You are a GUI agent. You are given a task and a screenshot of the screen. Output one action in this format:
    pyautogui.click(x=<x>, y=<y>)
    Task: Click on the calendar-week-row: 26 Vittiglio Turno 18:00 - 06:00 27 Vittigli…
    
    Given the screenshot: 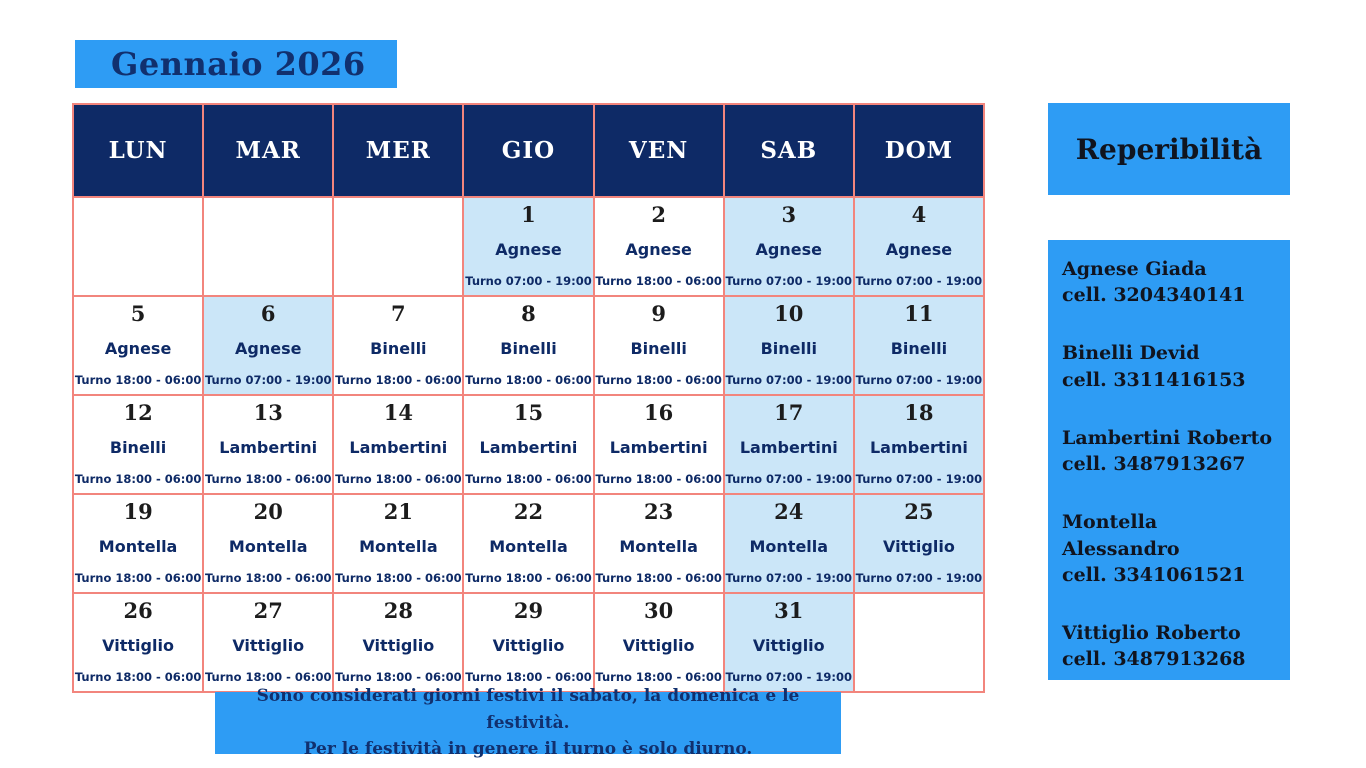 What is the action you would take?
    pyautogui.click(x=528, y=642)
    